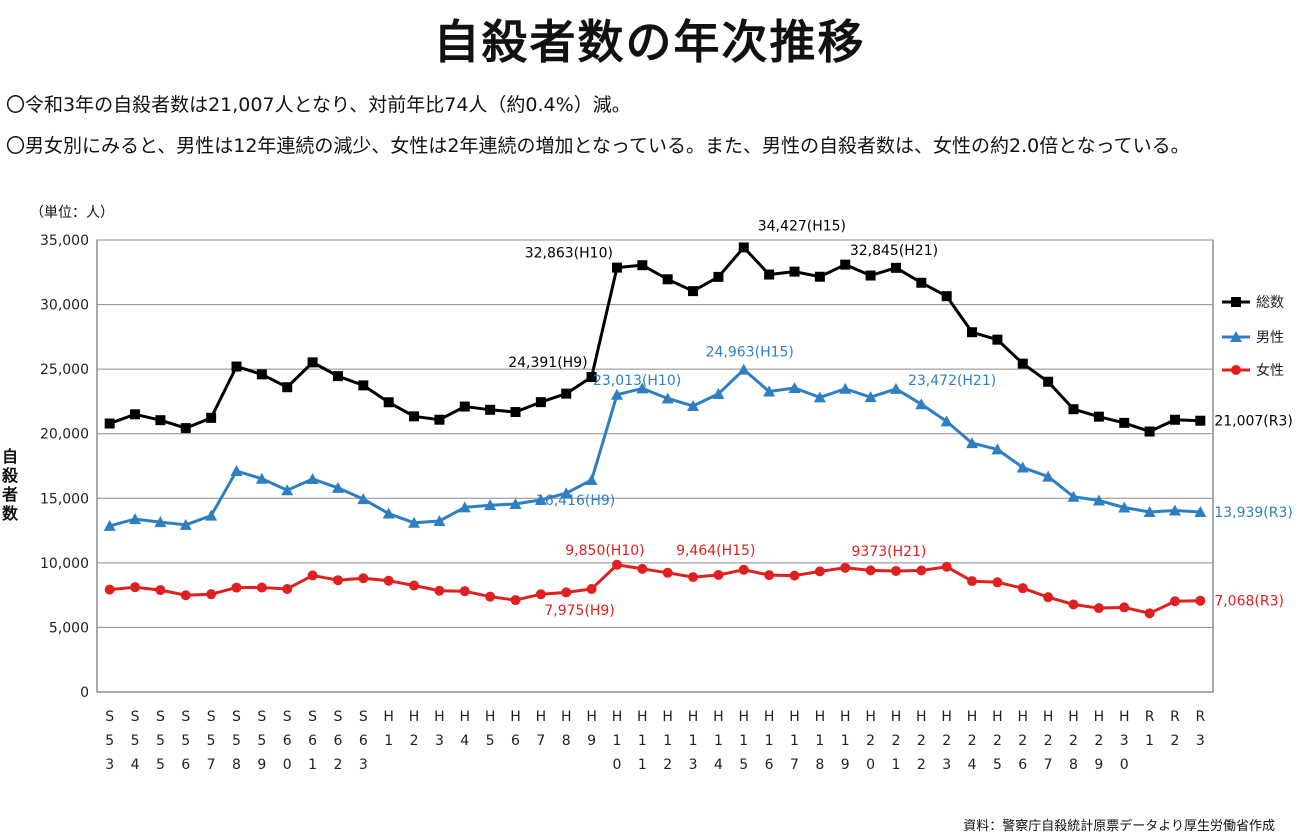 Image resolution: width=1299 pixels, height=835 pixels. Describe the element at coordinates (655, 589) in the screenshot. I see `series-line` at that location.